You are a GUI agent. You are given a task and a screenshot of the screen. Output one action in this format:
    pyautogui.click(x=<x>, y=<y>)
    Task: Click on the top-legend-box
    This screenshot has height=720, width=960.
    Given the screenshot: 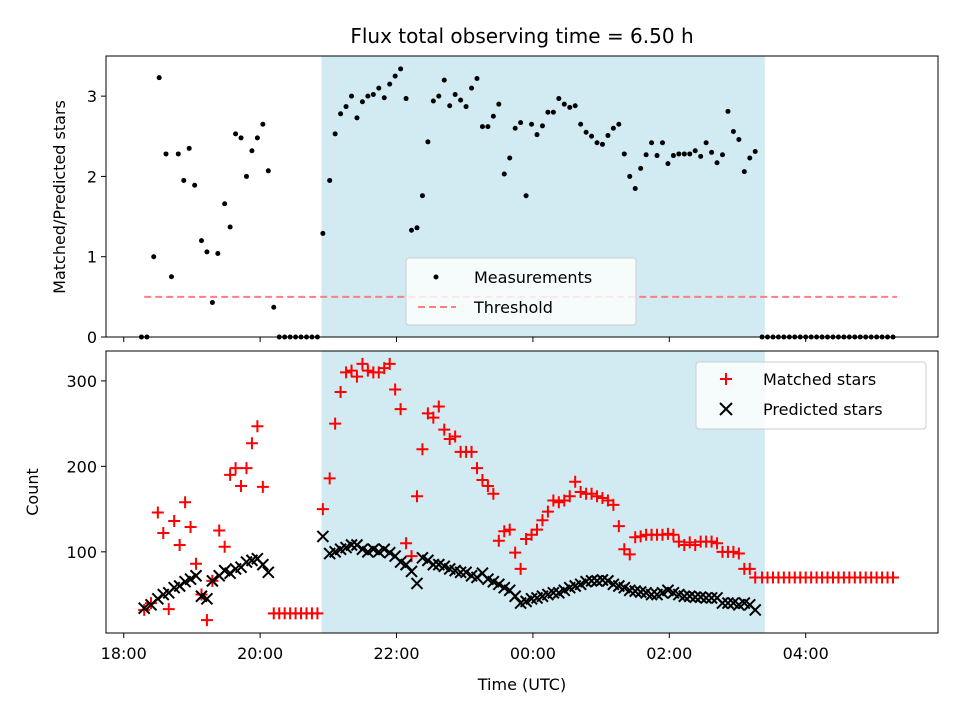 What is the action you would take?
    pyautogui.click(x=521, y=291)
    